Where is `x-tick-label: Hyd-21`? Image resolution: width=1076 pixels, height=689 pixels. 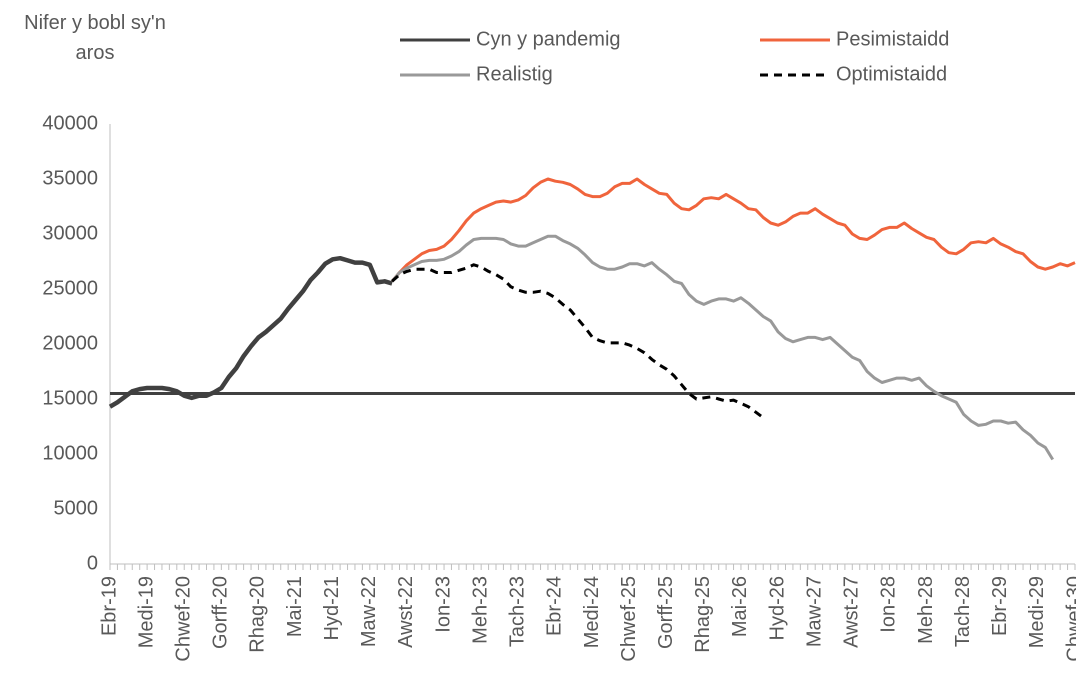 x-tick-label: Hyd-21 is located at coordinates (332, 608).